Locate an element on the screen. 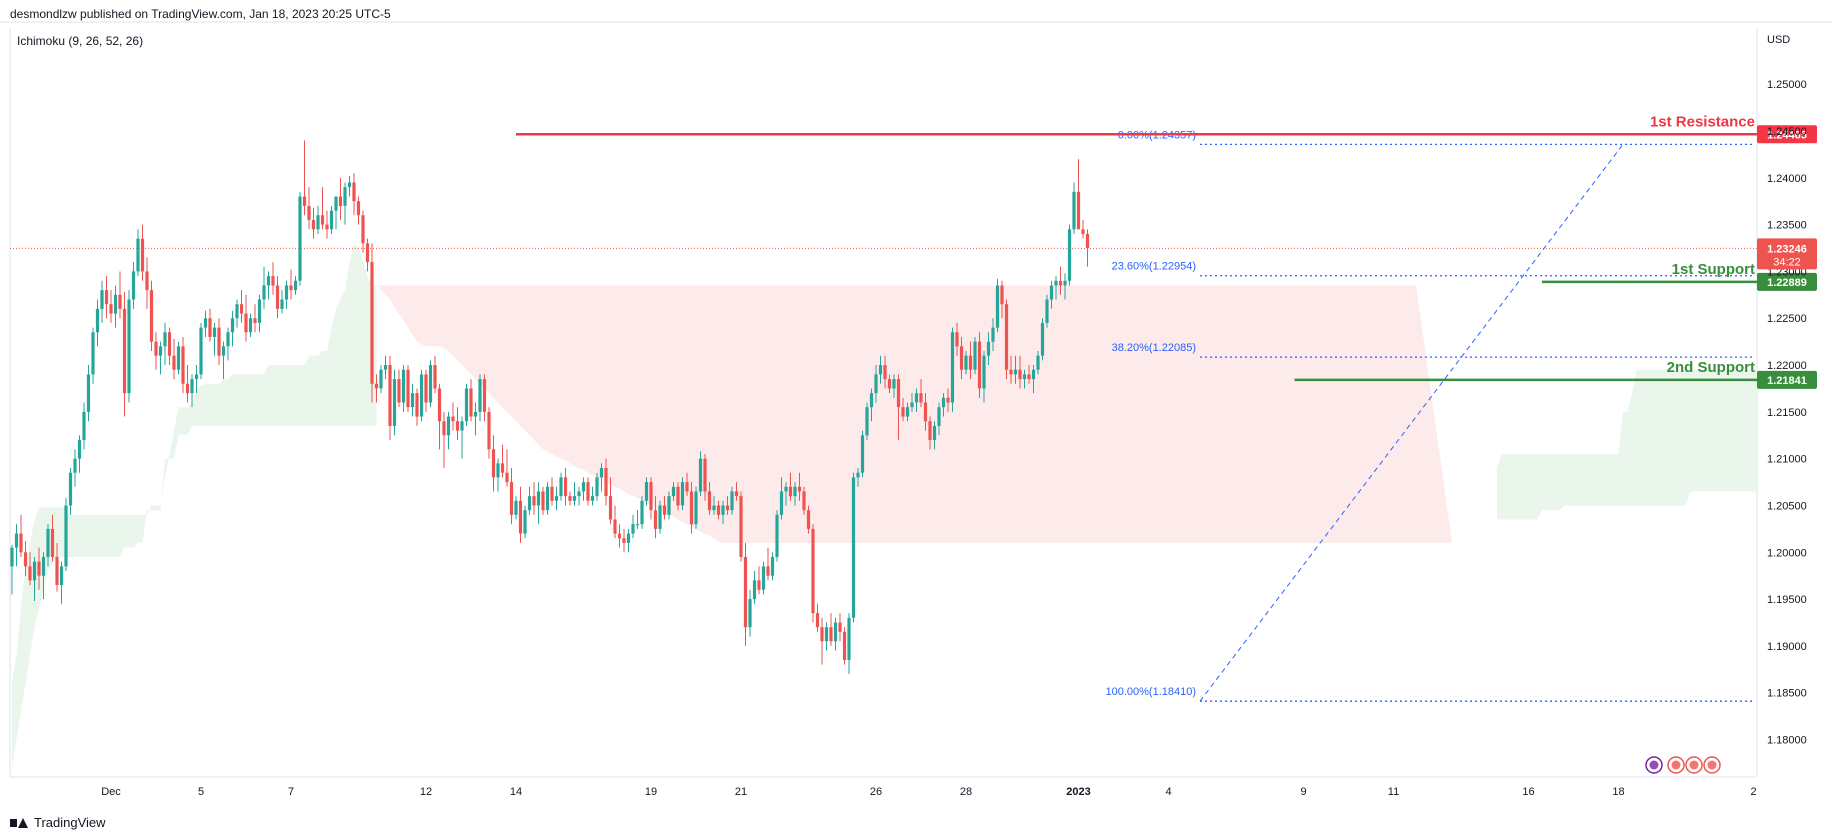  lightning-event-icon is located at coordinates (1654, 765).